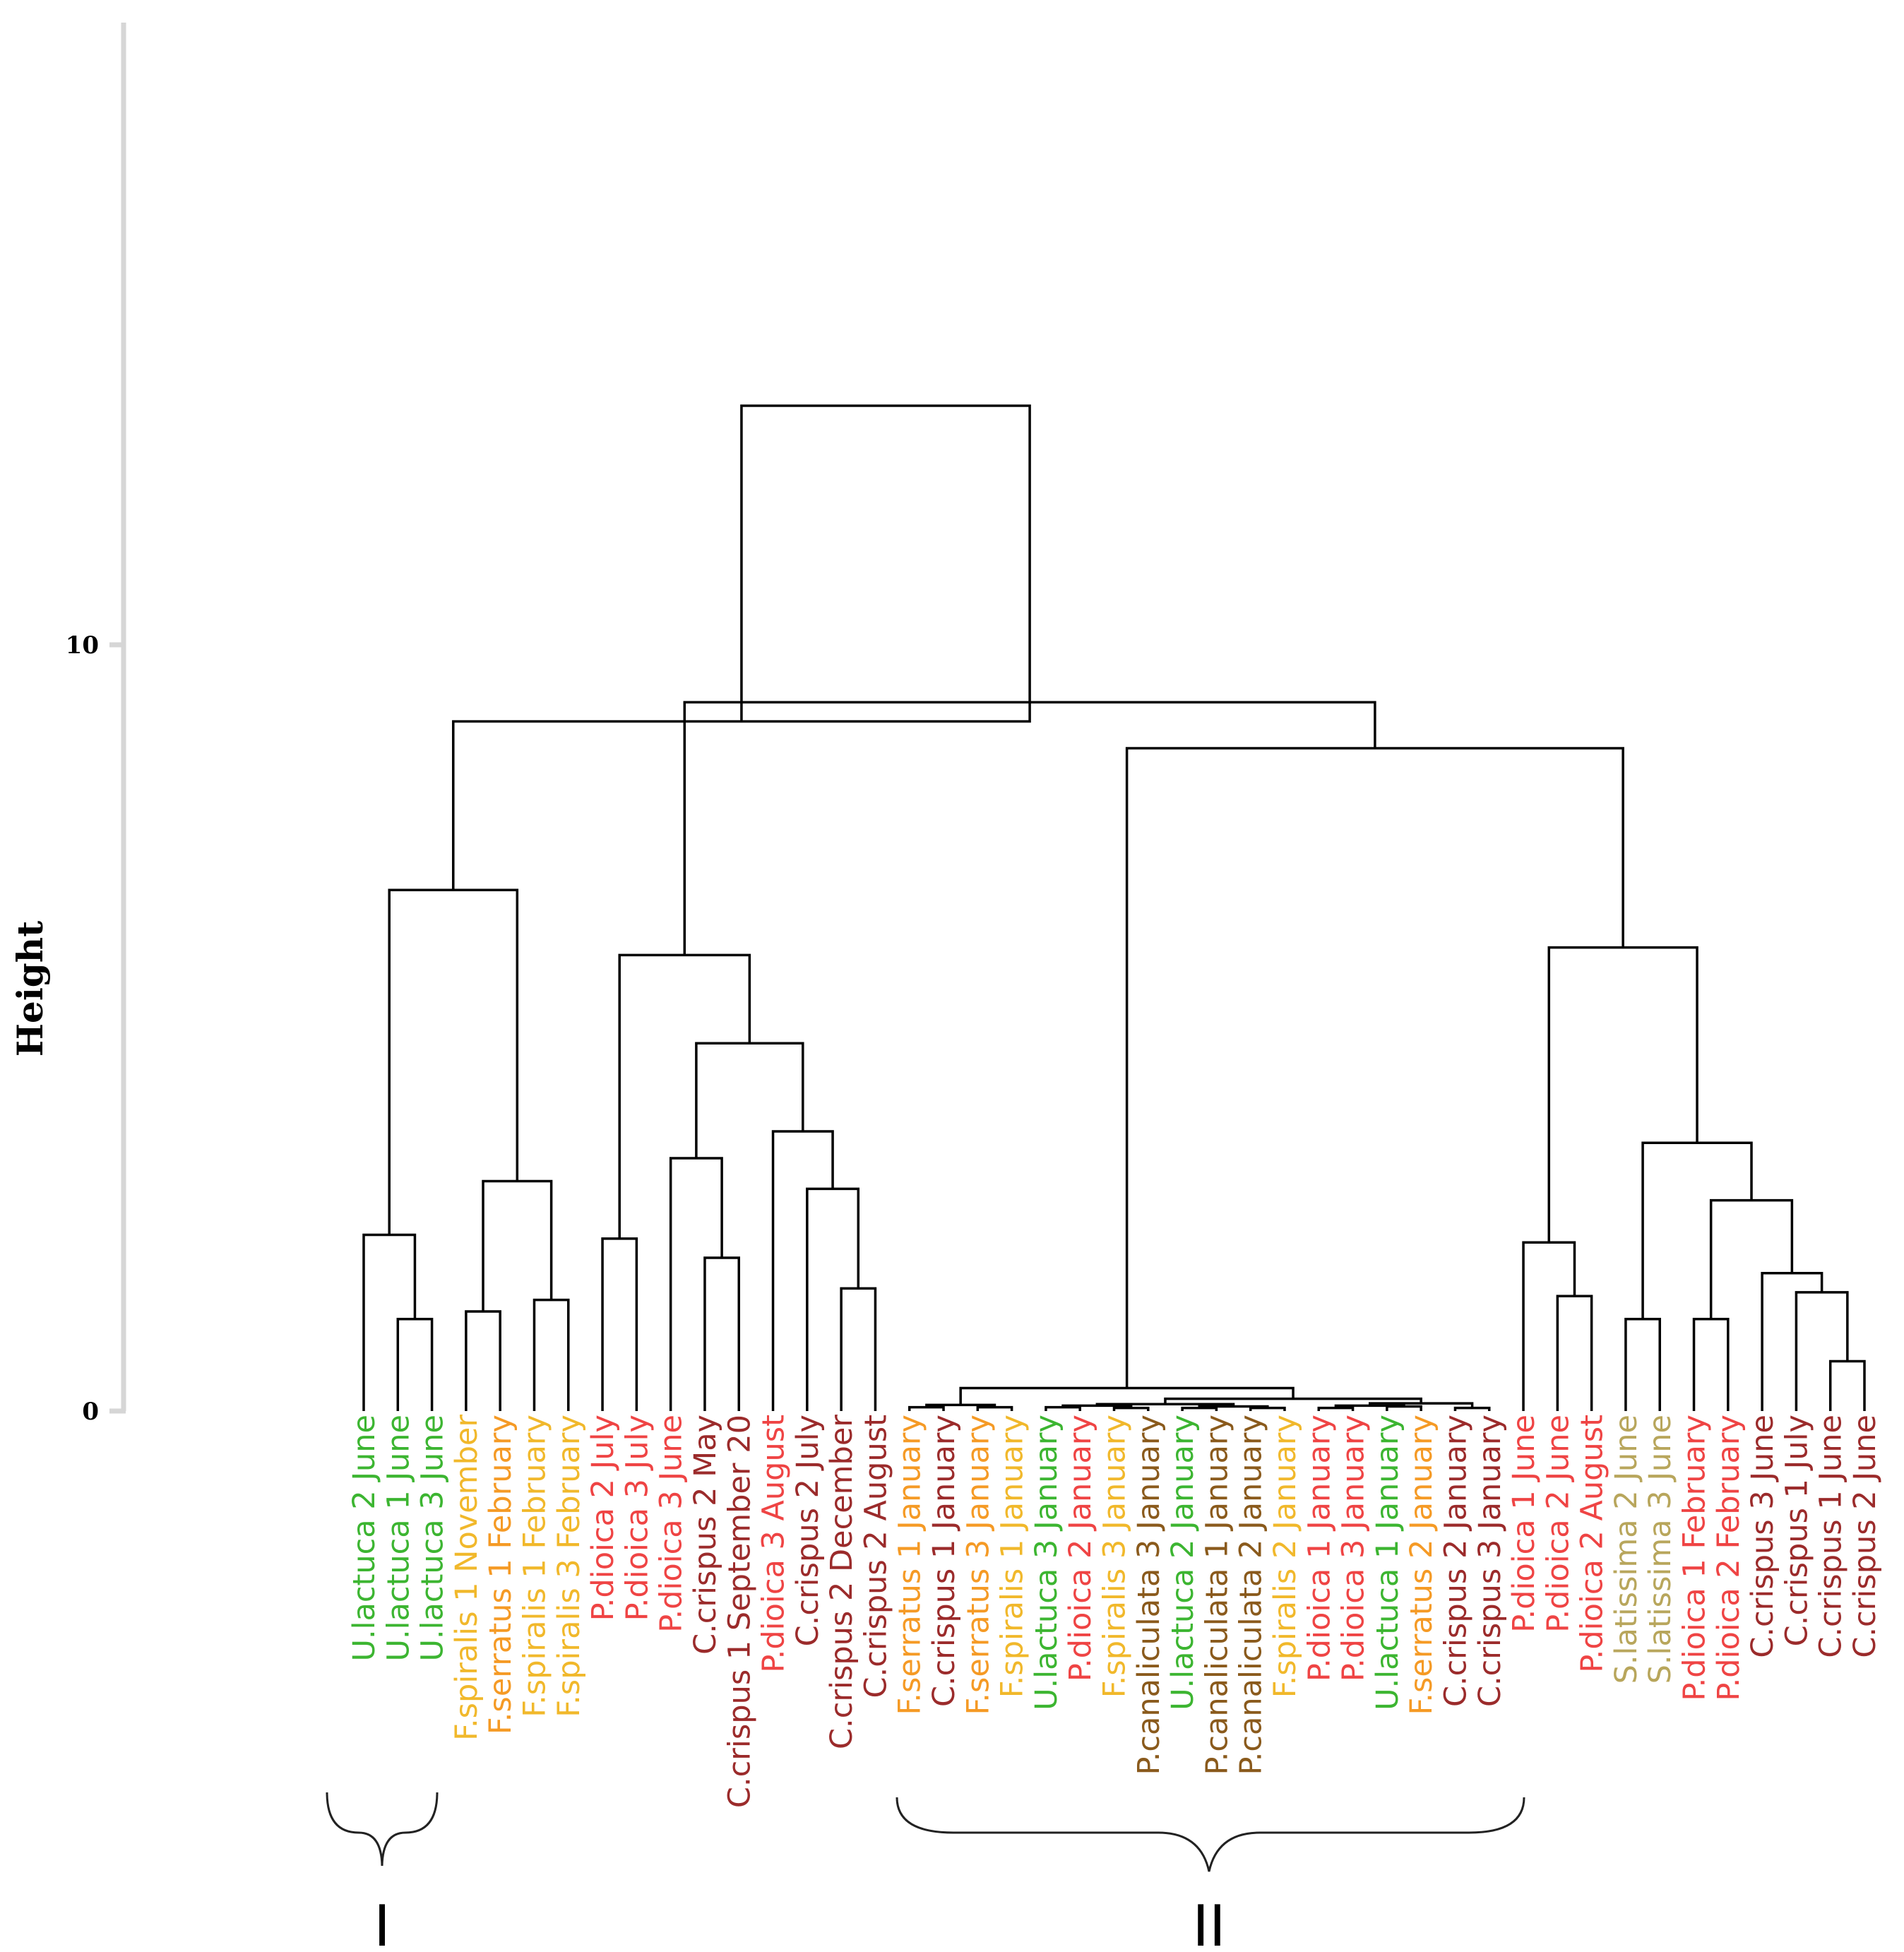 The height and width of the screenshot is (1952, 1904). Describe the element at coordinates (534, 1566) in the screenshot. I see `leaf-label: F.spiralis 1 February` at that location.